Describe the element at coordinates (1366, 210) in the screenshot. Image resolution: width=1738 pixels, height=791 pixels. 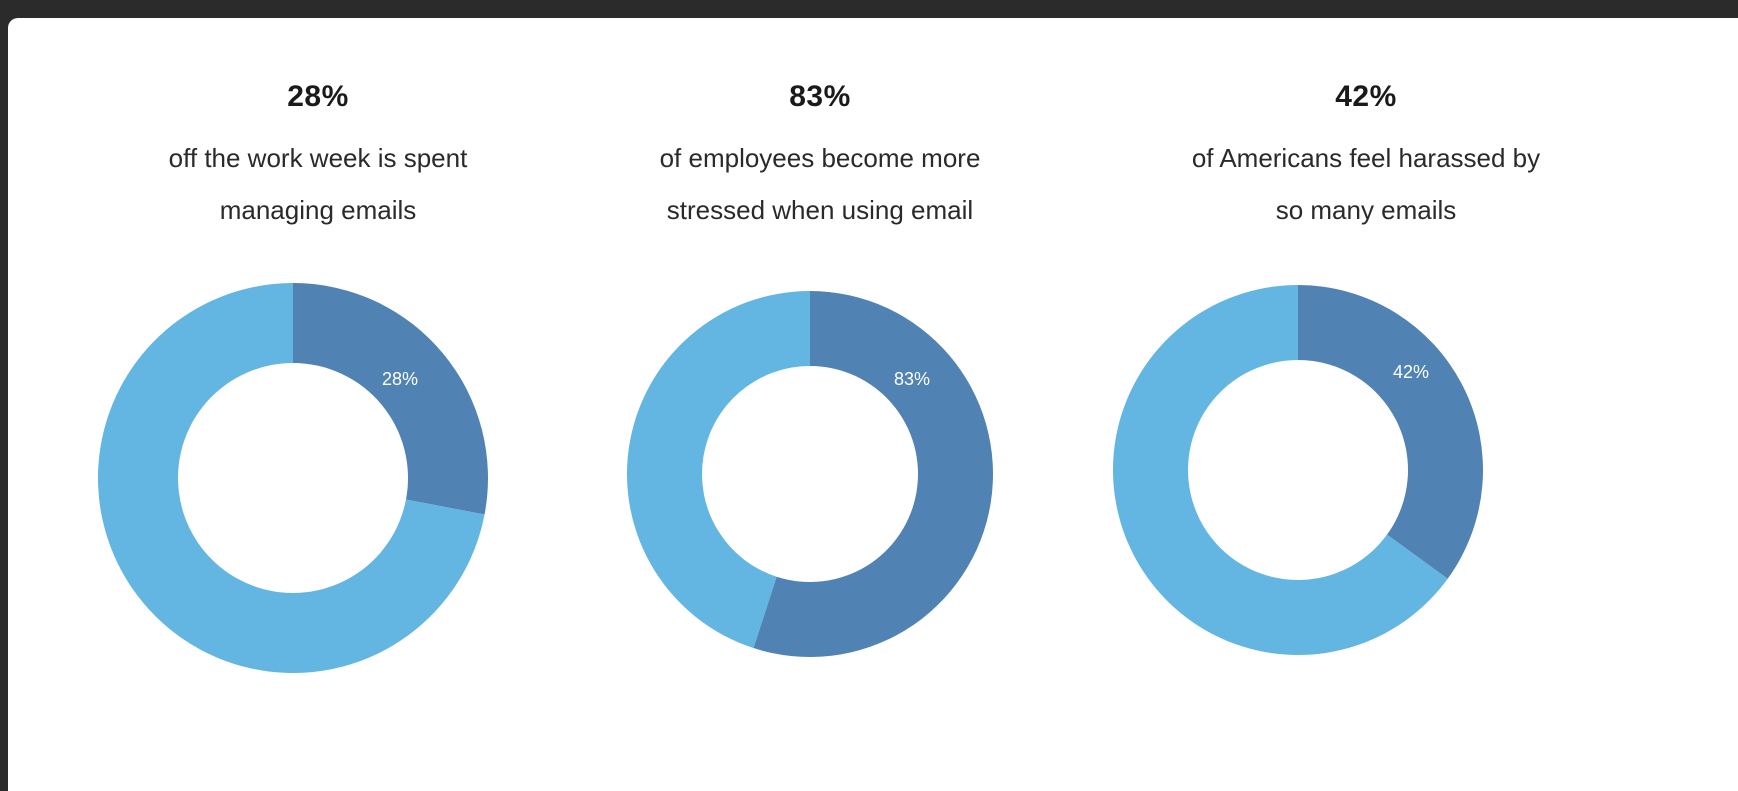
I see `stat-description-3-line-2: so many emails` at that location.